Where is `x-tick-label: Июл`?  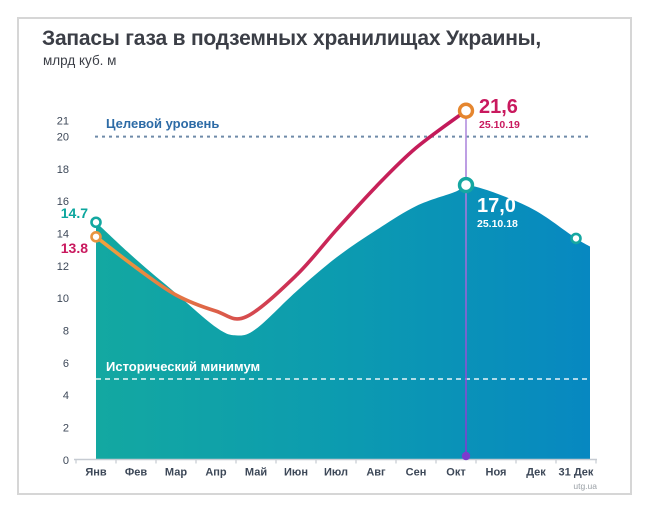
x-tick-label: Июл is located at coordinates (336, 473).